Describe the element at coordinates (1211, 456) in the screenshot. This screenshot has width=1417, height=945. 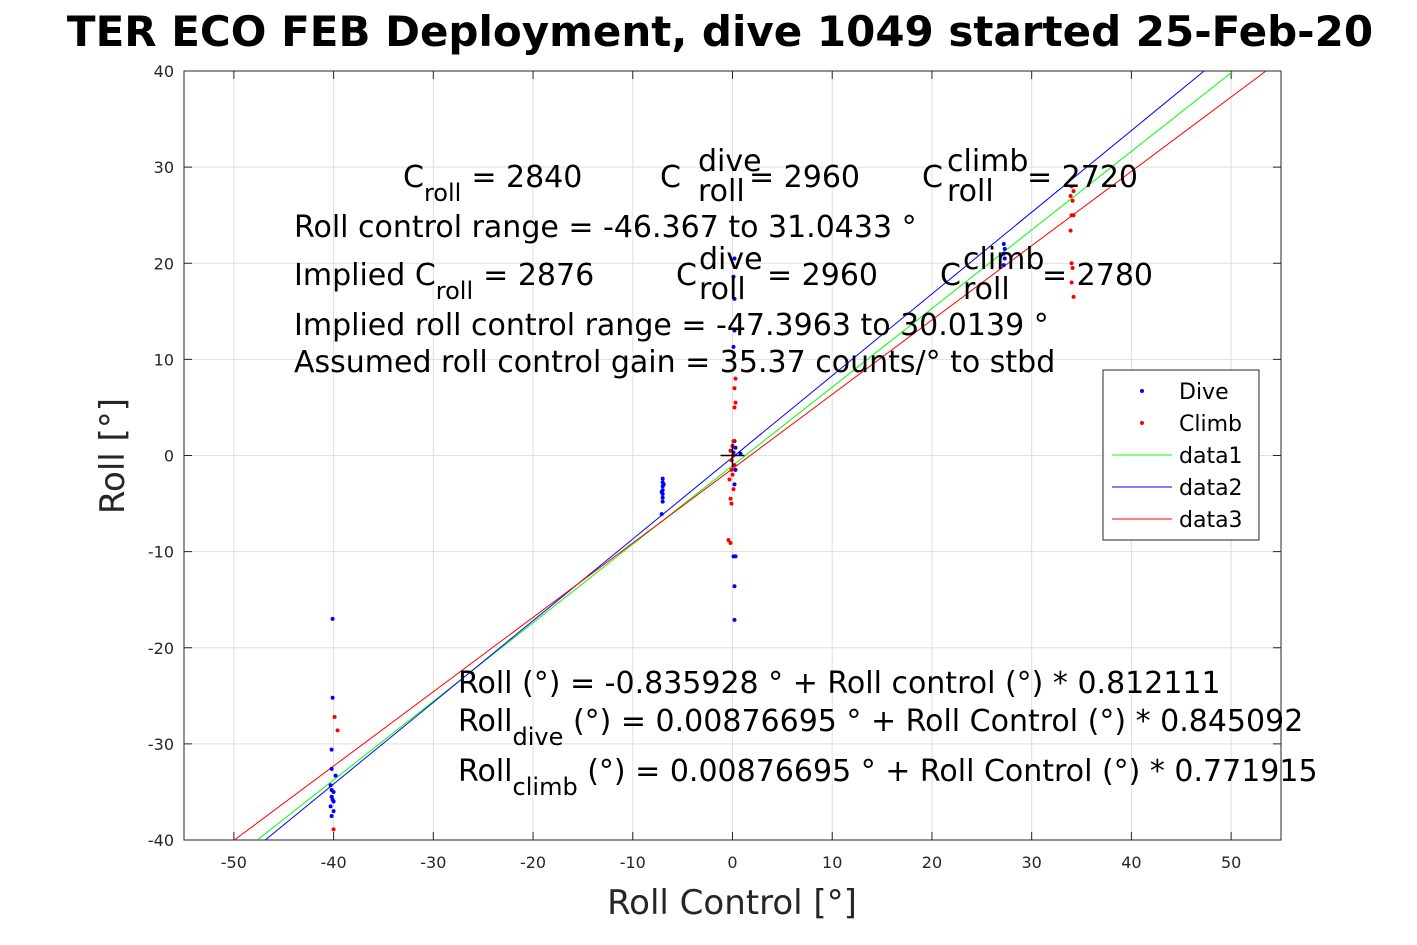
I see `legend-label-data1: data1` at that location.